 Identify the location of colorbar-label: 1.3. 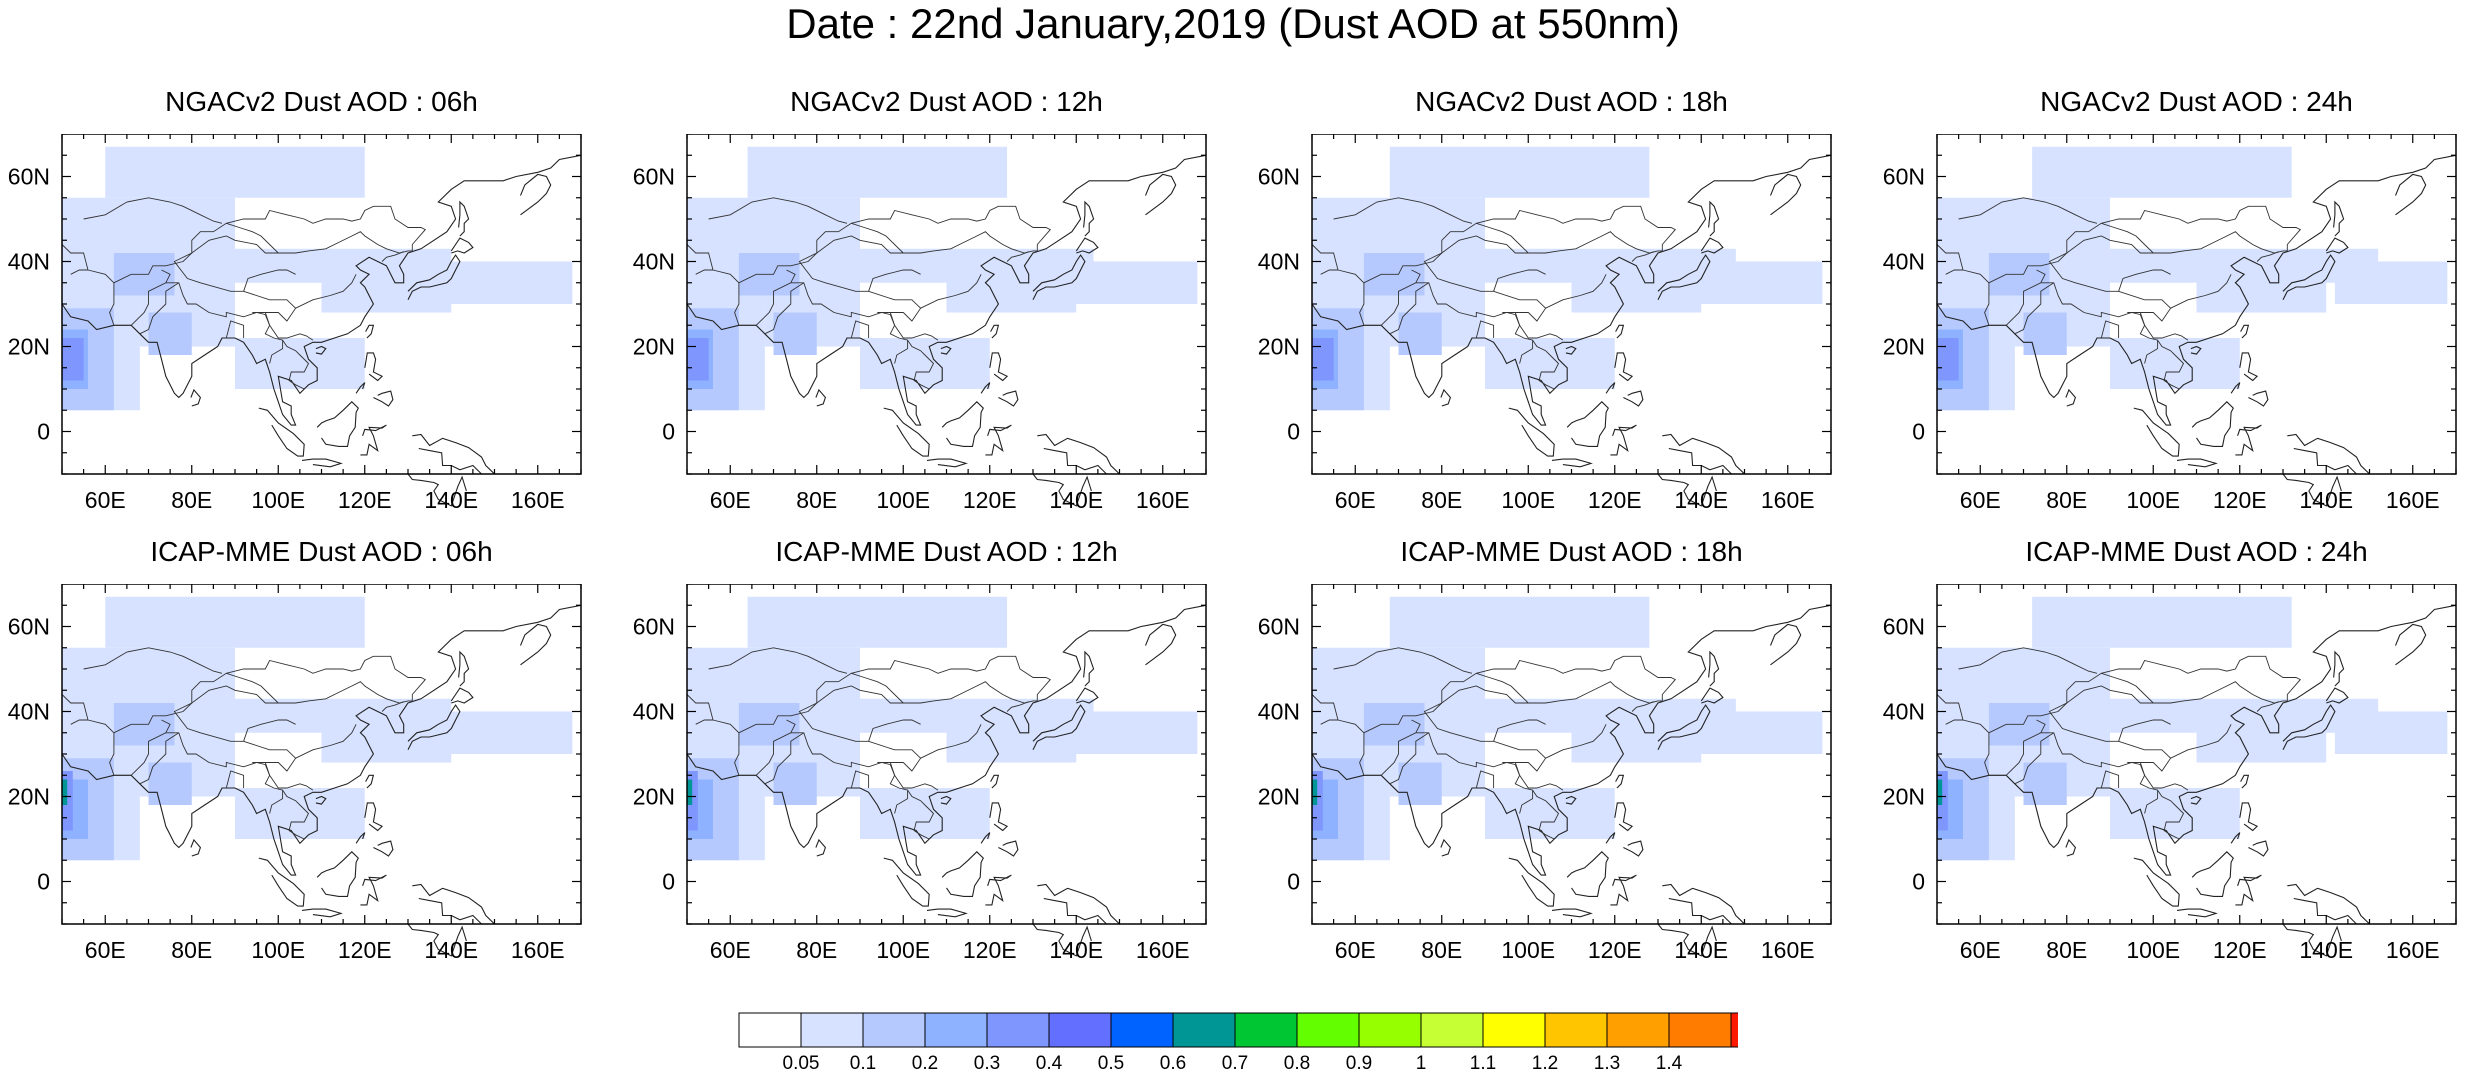
(1607, 1062).